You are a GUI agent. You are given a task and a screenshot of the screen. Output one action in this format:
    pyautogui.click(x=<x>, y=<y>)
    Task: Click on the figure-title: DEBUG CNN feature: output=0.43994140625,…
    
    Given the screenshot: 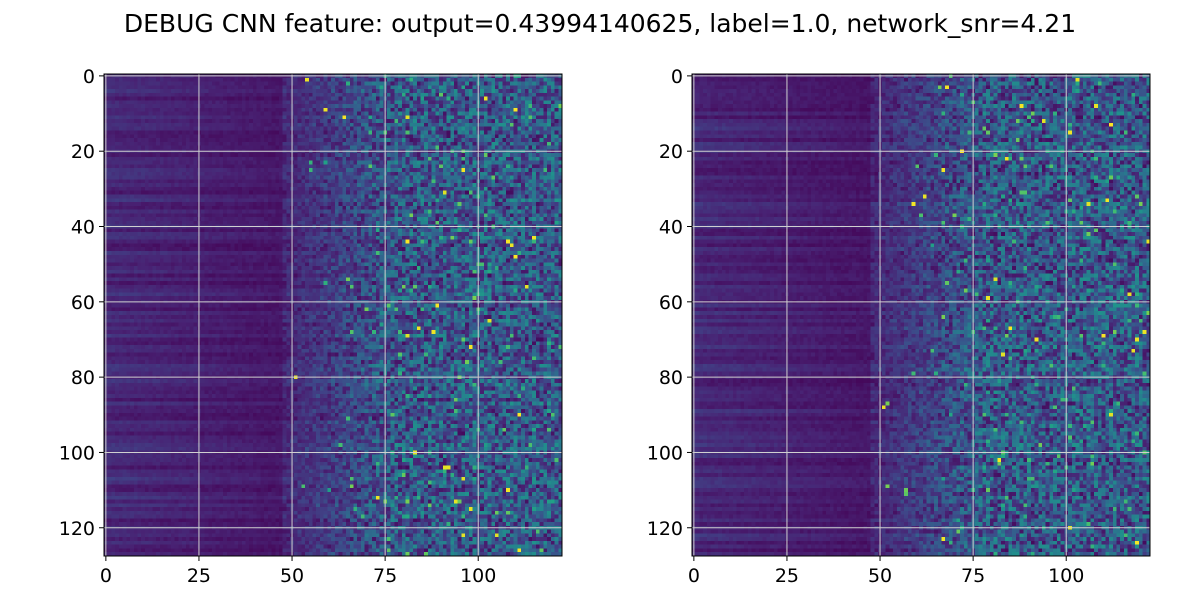 What is the action you would take?
    pyautogui.click(x=600, y=23)
    